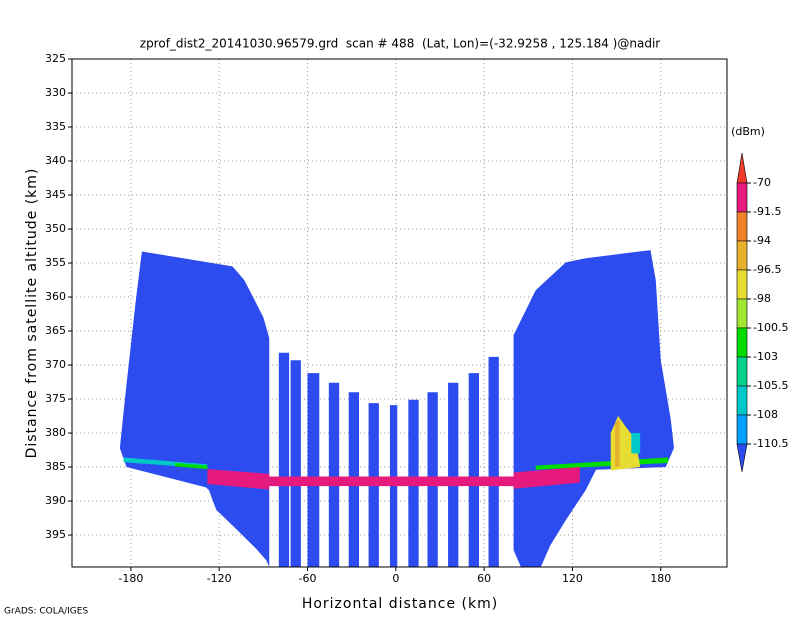 The height and width of the screenshot is (618, 800). I want to click on y-axis-label: Distance from satellite altitude (km), so click(32, 313).